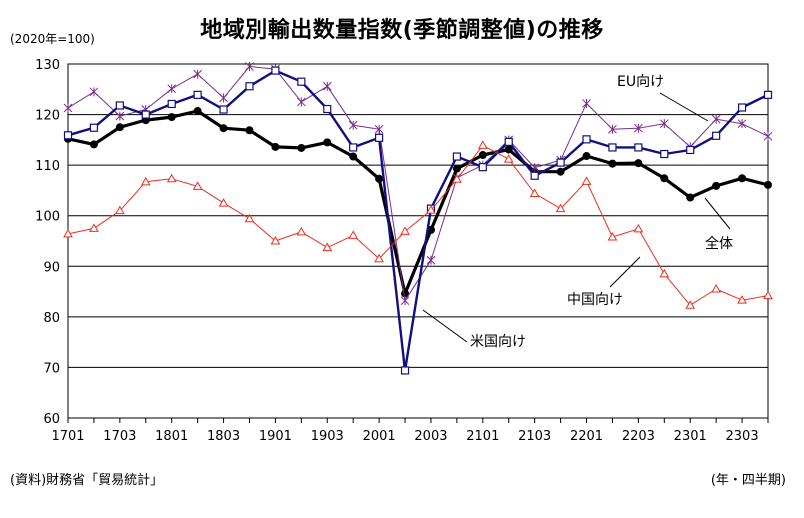 The height and width of the screenshot is (518, 804). Describe the element at coordinates (482, 436) in the screenshot. I see `x-tick-label: 2101` at that location.